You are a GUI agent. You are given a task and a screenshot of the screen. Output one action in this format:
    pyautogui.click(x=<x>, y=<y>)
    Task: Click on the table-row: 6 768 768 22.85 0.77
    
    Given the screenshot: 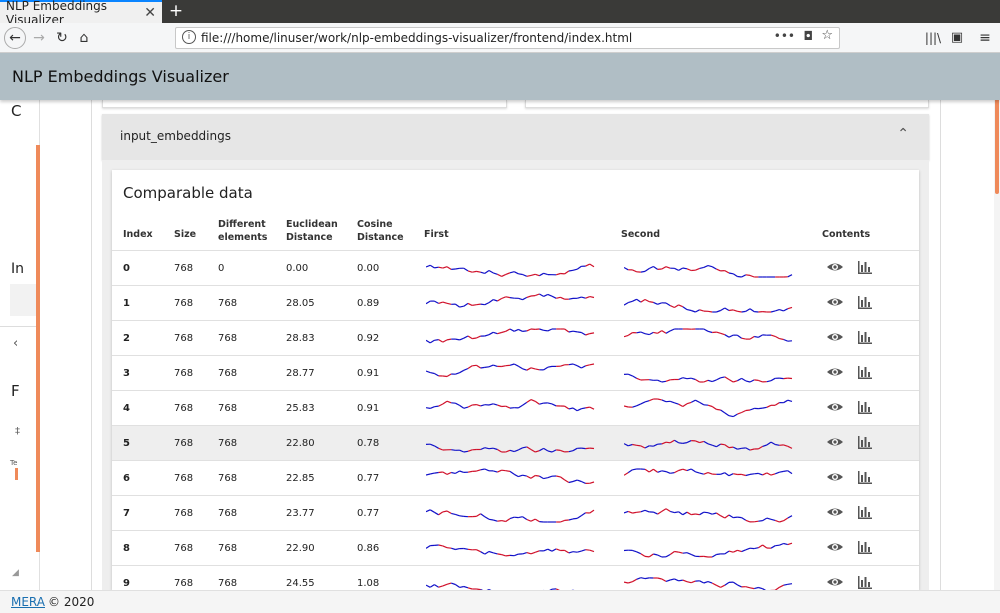 What is the action you would take?
    pyautogui.click(x=515, y=477)
    